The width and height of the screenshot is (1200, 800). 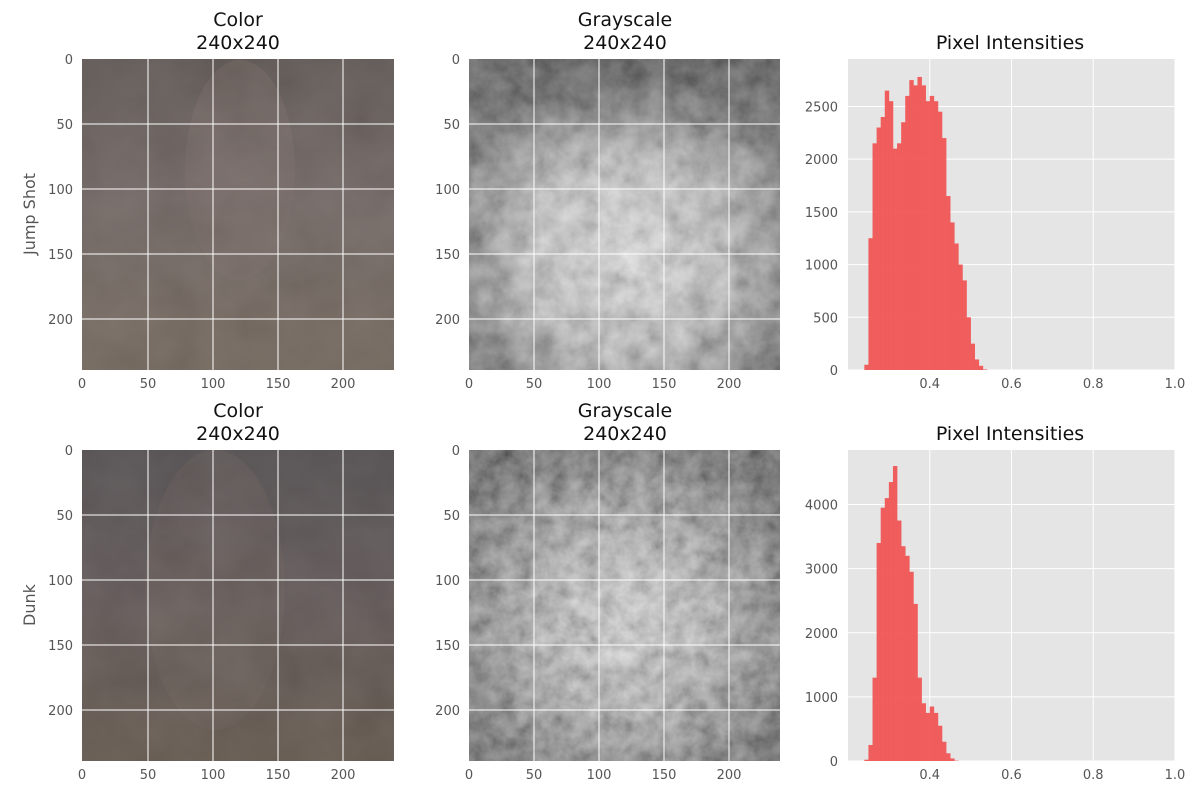 I want to click on gray-grid-dunk, so click(x=624, y=605).